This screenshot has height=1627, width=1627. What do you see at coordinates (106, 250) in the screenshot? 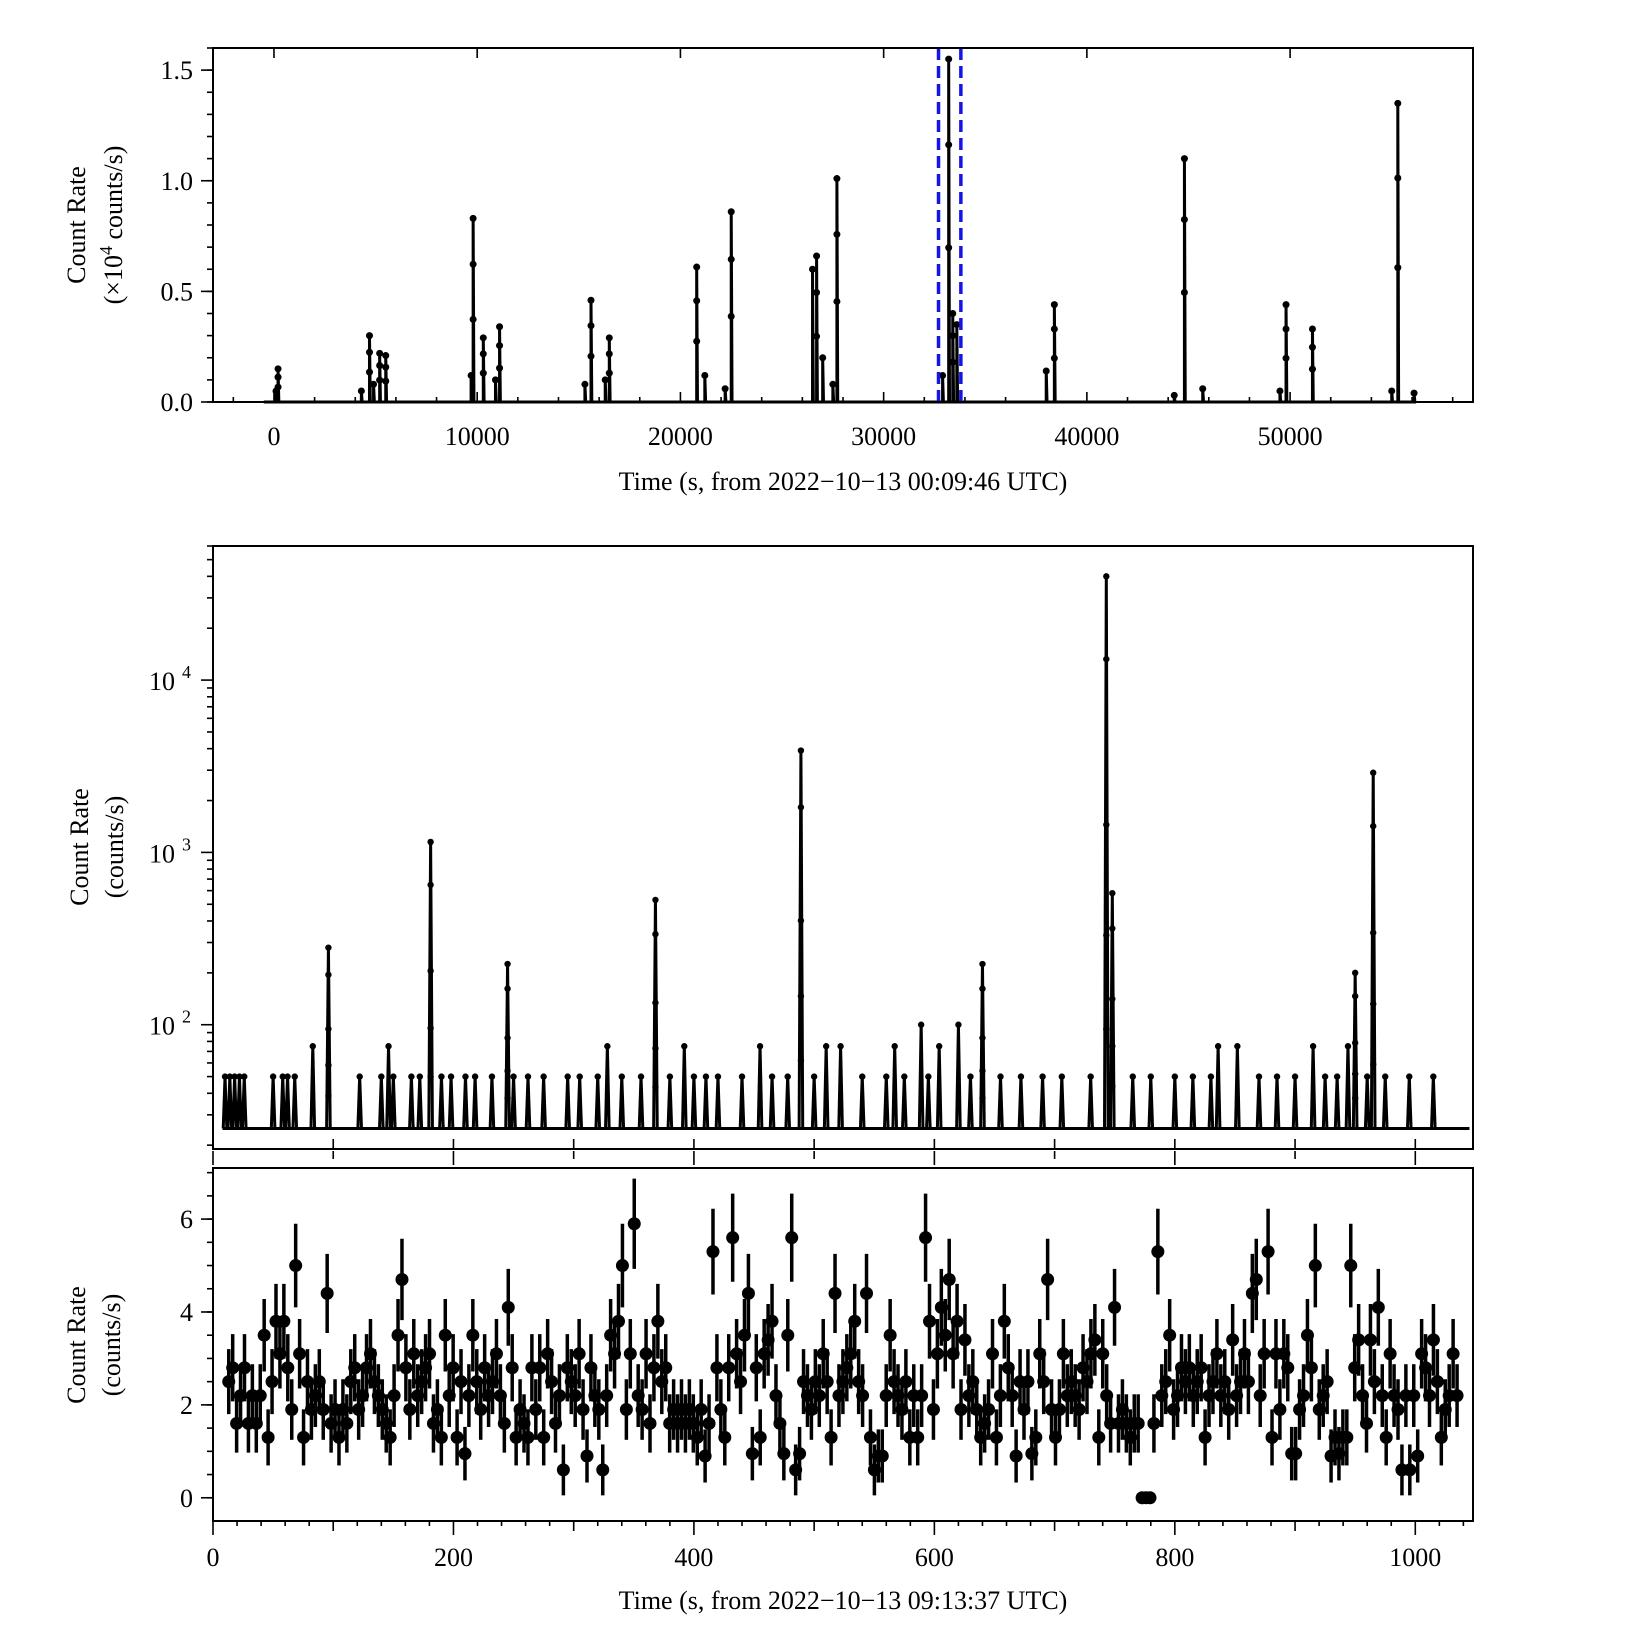
I see `overview-y-unit-exponent: 4` at bounding box center [106, 250].